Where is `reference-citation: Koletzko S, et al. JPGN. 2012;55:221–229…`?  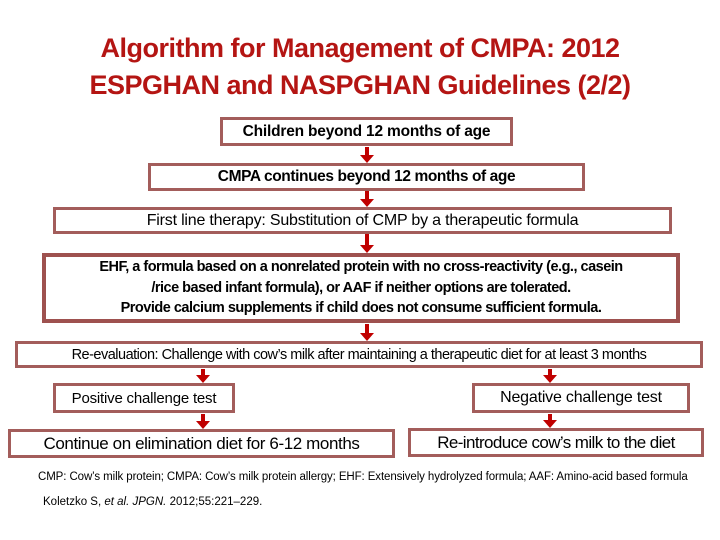
reference-citation: Koletzko S, et al. JPGN. 2012;55:221–229… is located at coordinates (152, 502).